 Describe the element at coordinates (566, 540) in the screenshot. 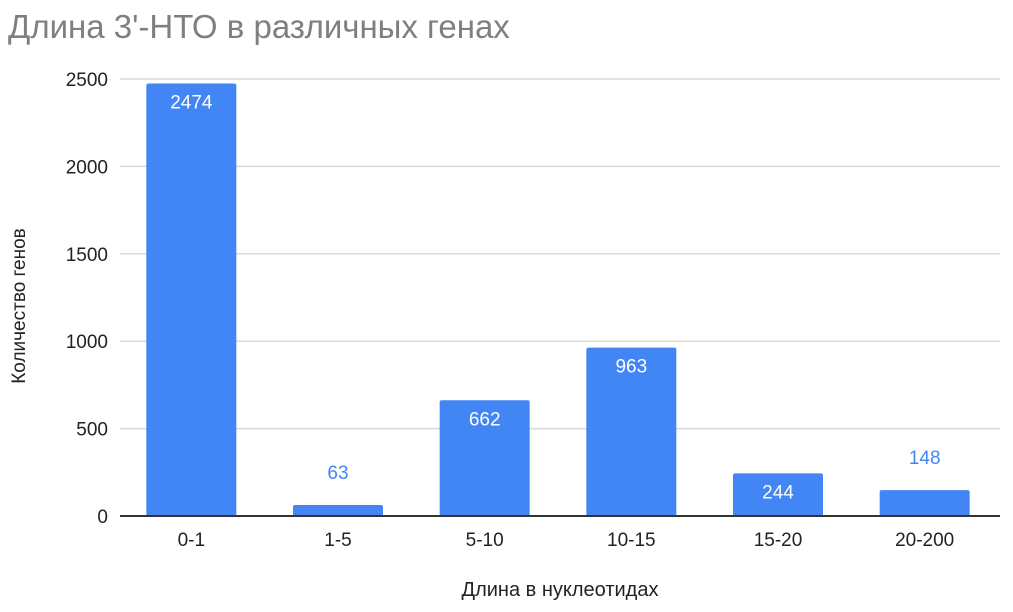

I see `x-tick-labels: 0-1 1-5 5-10 10-15 15-20 20-200` at that location.